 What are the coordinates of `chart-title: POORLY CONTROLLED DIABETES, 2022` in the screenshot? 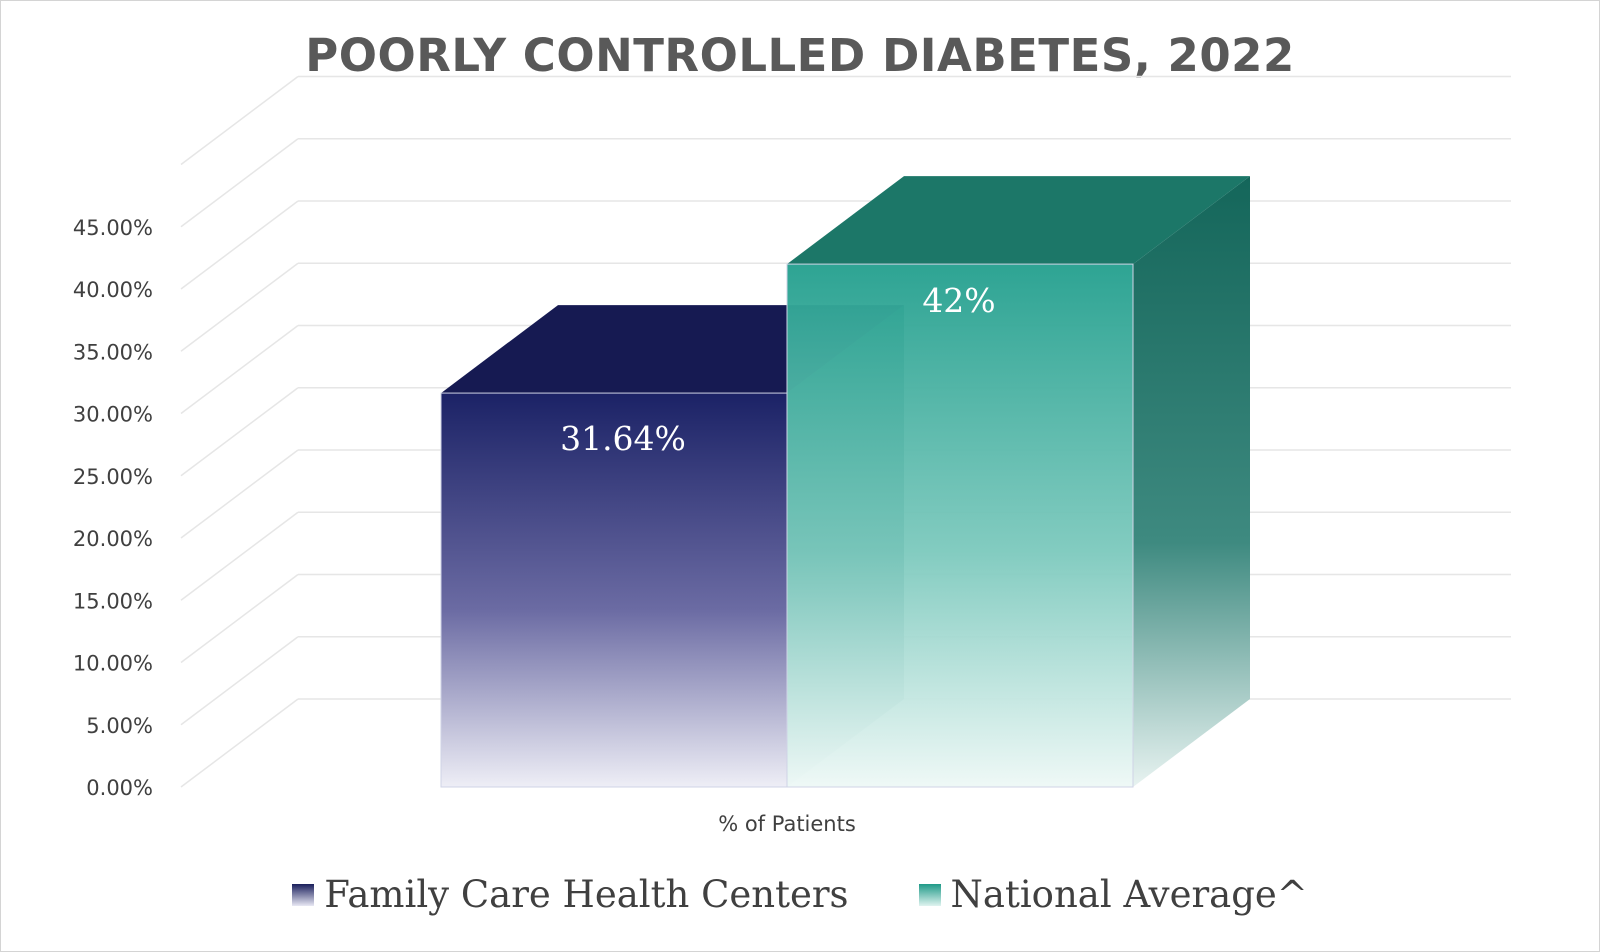 It's located at (800, 55).